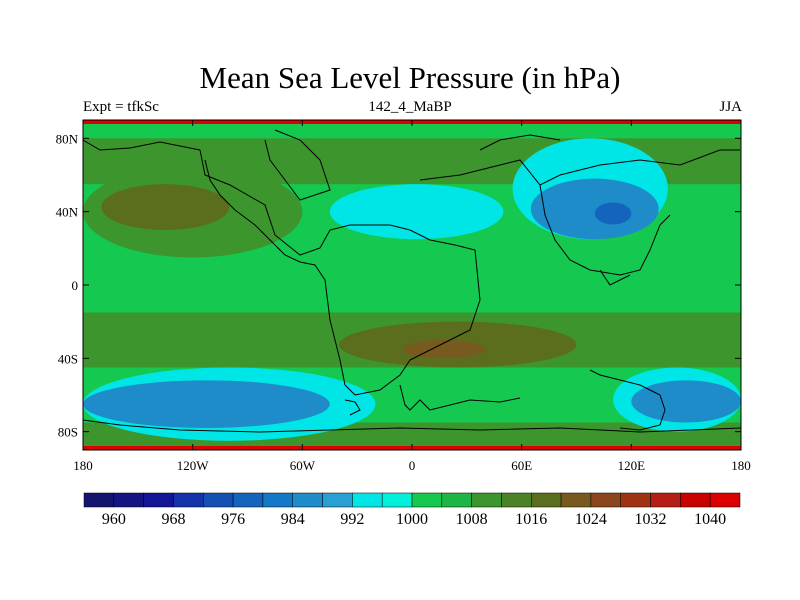  What do you see at coordinates (651, 519) in the screenshot?
I see `colorbar-label: 1032` at bounding box center [651, 519].